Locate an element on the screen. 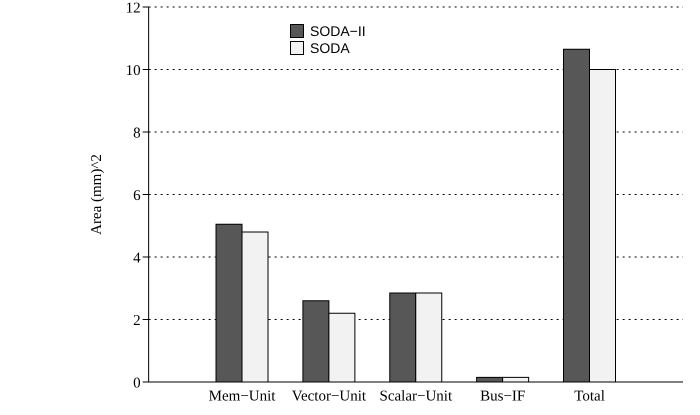 The width and height of the screenshot is (700, 415). x-tick-label: Mem−Unit is located at coordinates (242, 396).